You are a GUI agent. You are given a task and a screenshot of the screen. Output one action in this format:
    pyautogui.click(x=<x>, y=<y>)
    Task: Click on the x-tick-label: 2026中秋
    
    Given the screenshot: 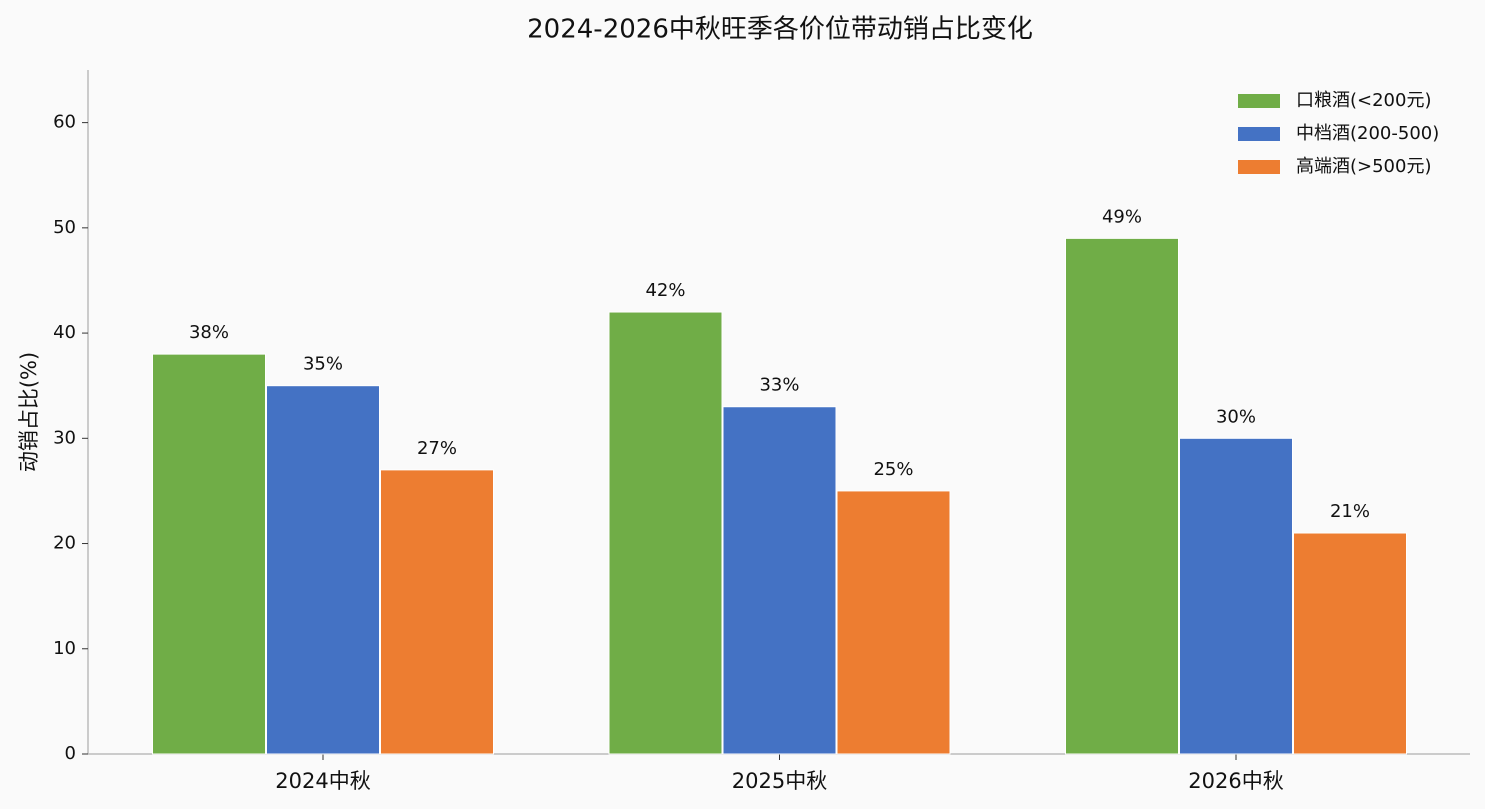 What is the action you would take?
    pyautogui.click(x=1235, y=781)
    